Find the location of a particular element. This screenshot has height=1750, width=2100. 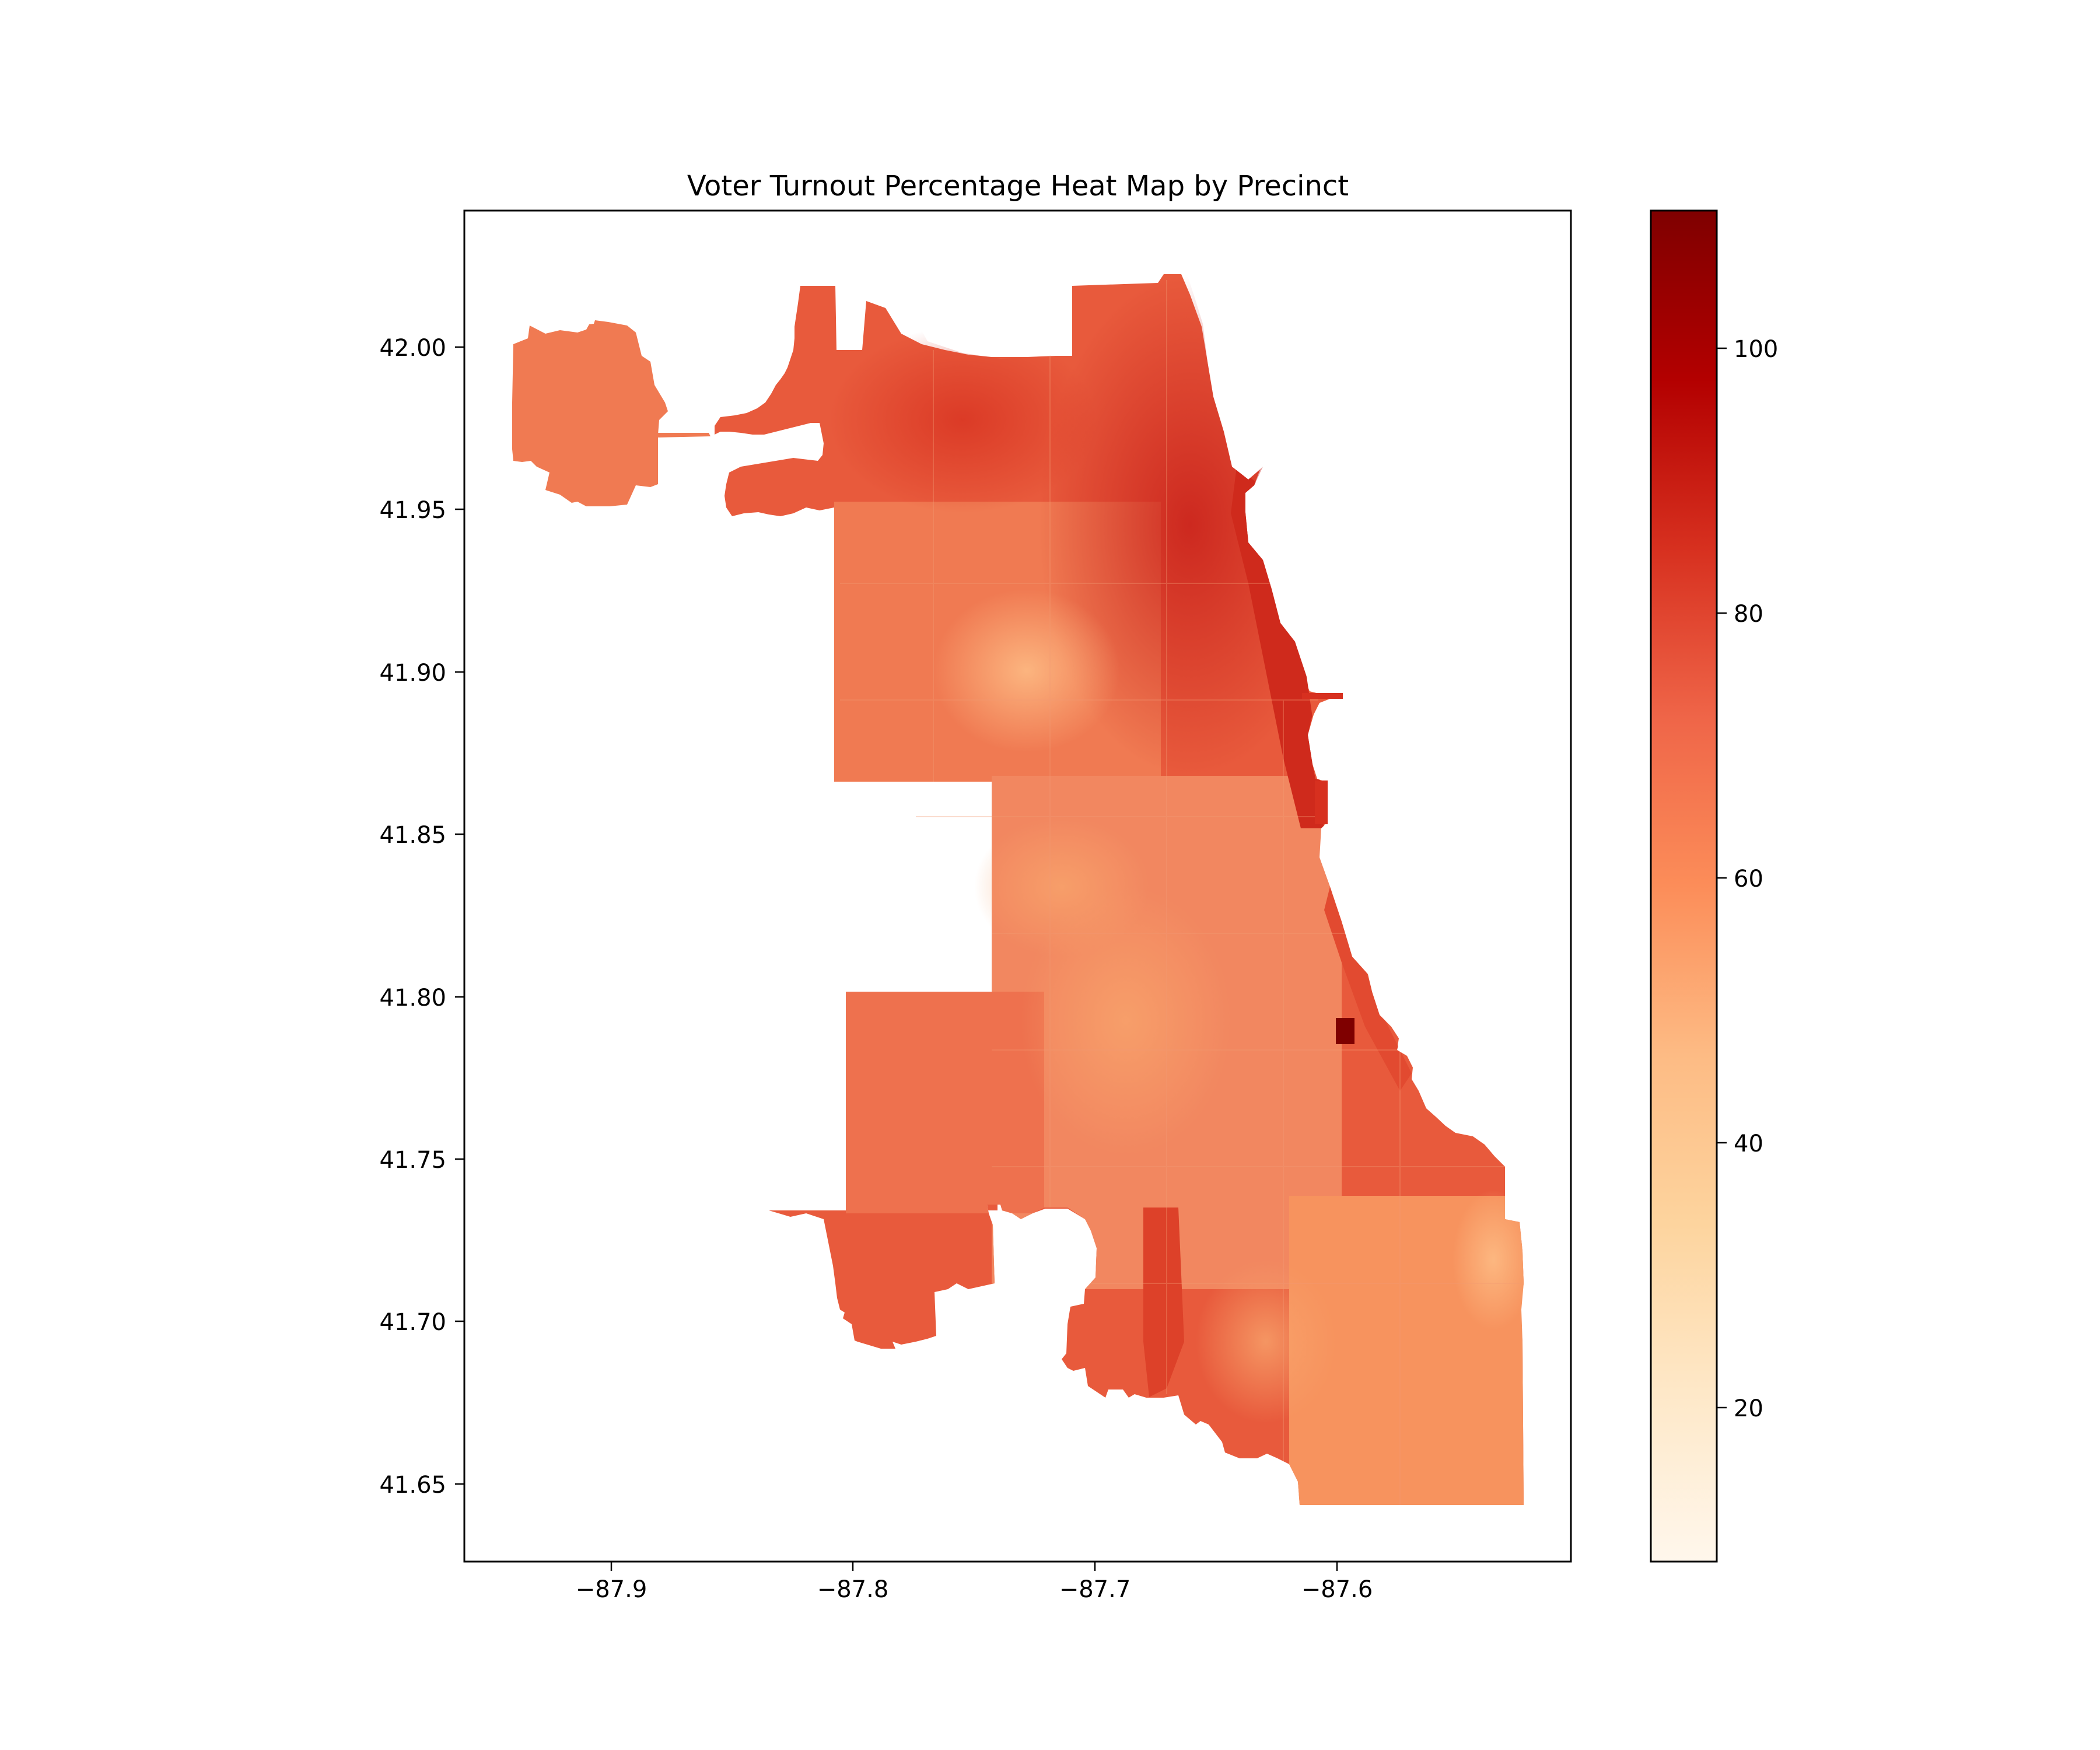

y-tick-label: 41.85 is located at coordinates (412, 835).